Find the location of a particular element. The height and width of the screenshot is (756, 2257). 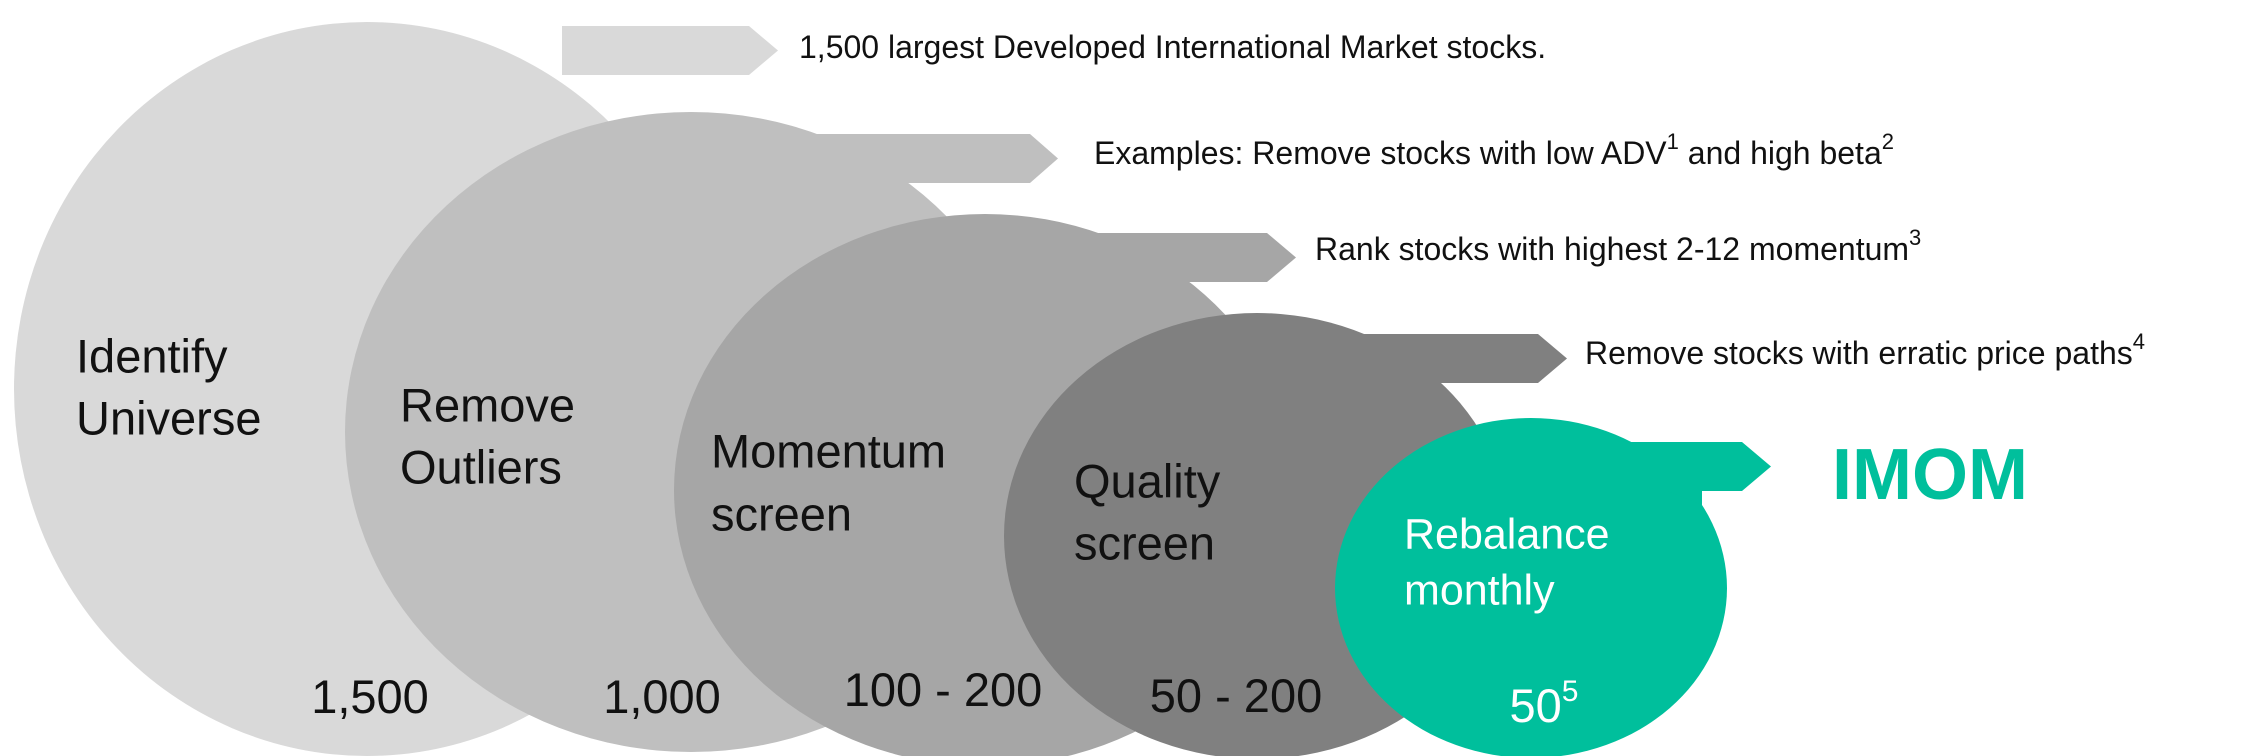

stage-count: 50 - 200 is located at coordinates (1236, 695).